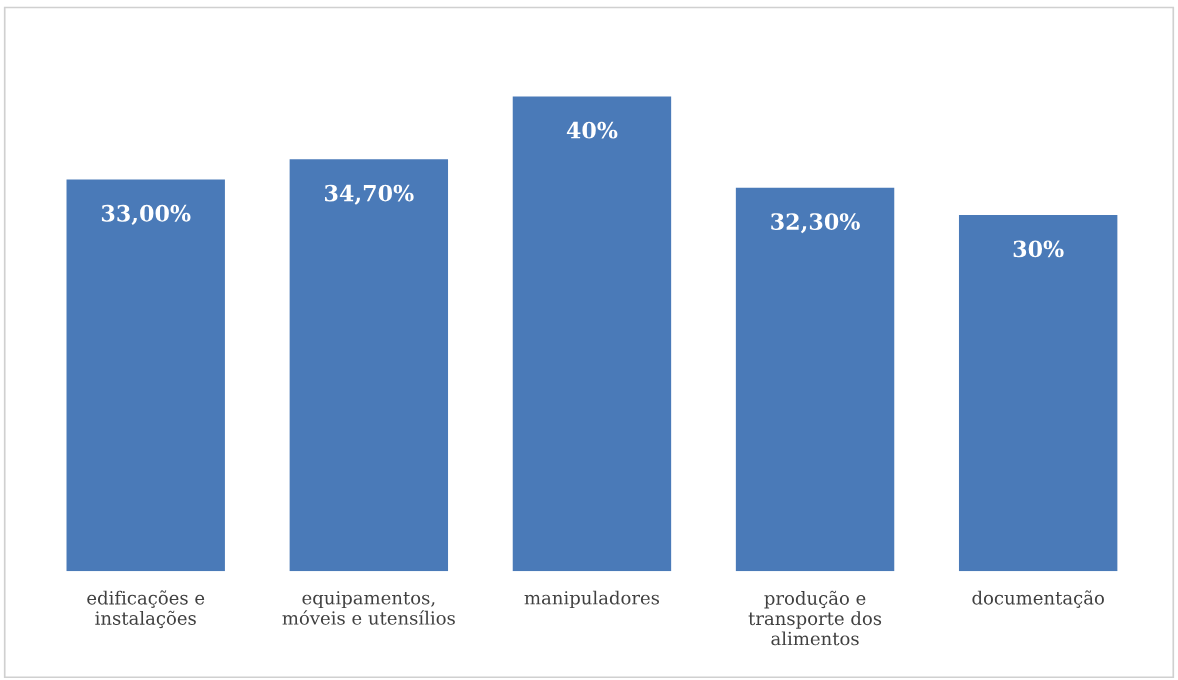 Image resolution: width=1178 pixels, height=680 pixels. Describe the element at coordinates (146, 609) in the screenshot. I see `x-tick-label: edificações e instalações` at that location.